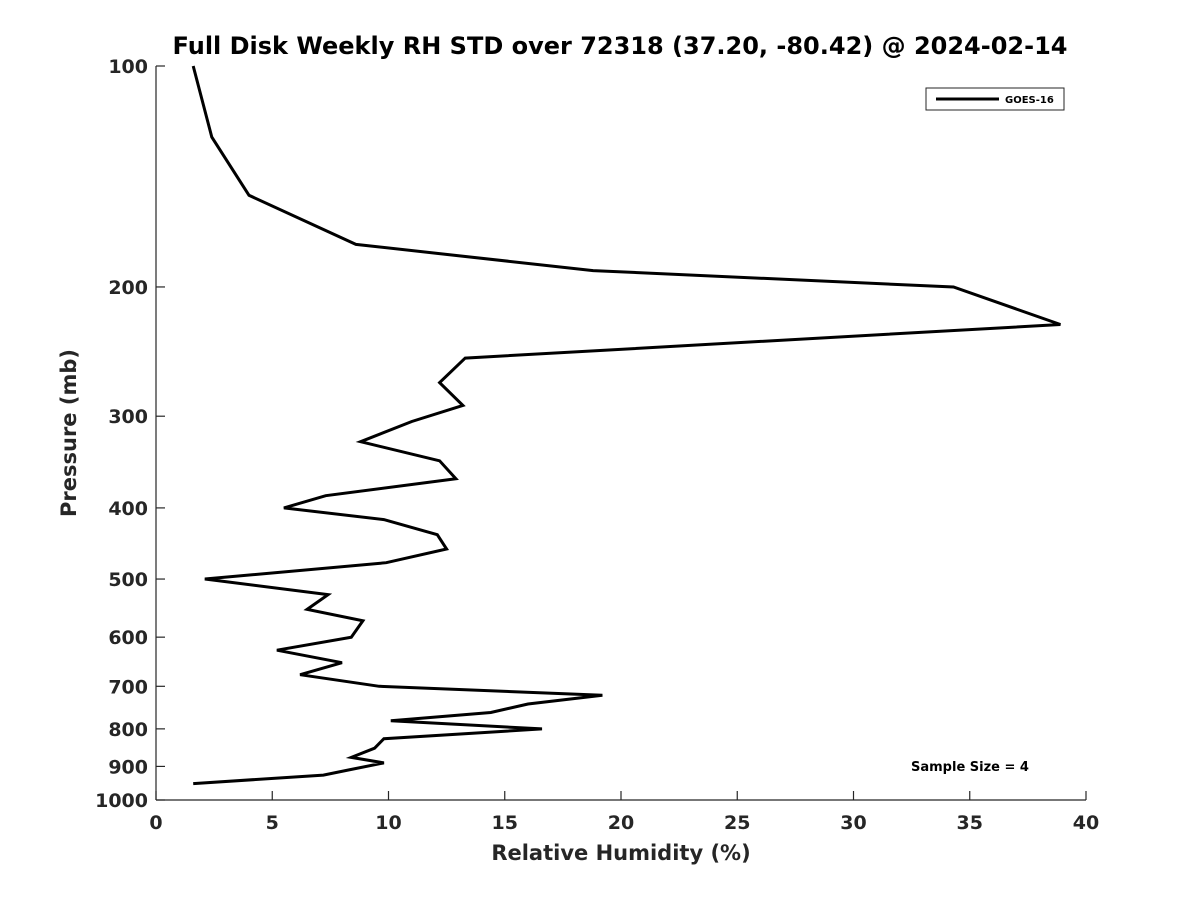  What do you see at coordinates (128, 638) in the screenshot?
I see `y-tick-label: 600` at bounding box center [128, 638].